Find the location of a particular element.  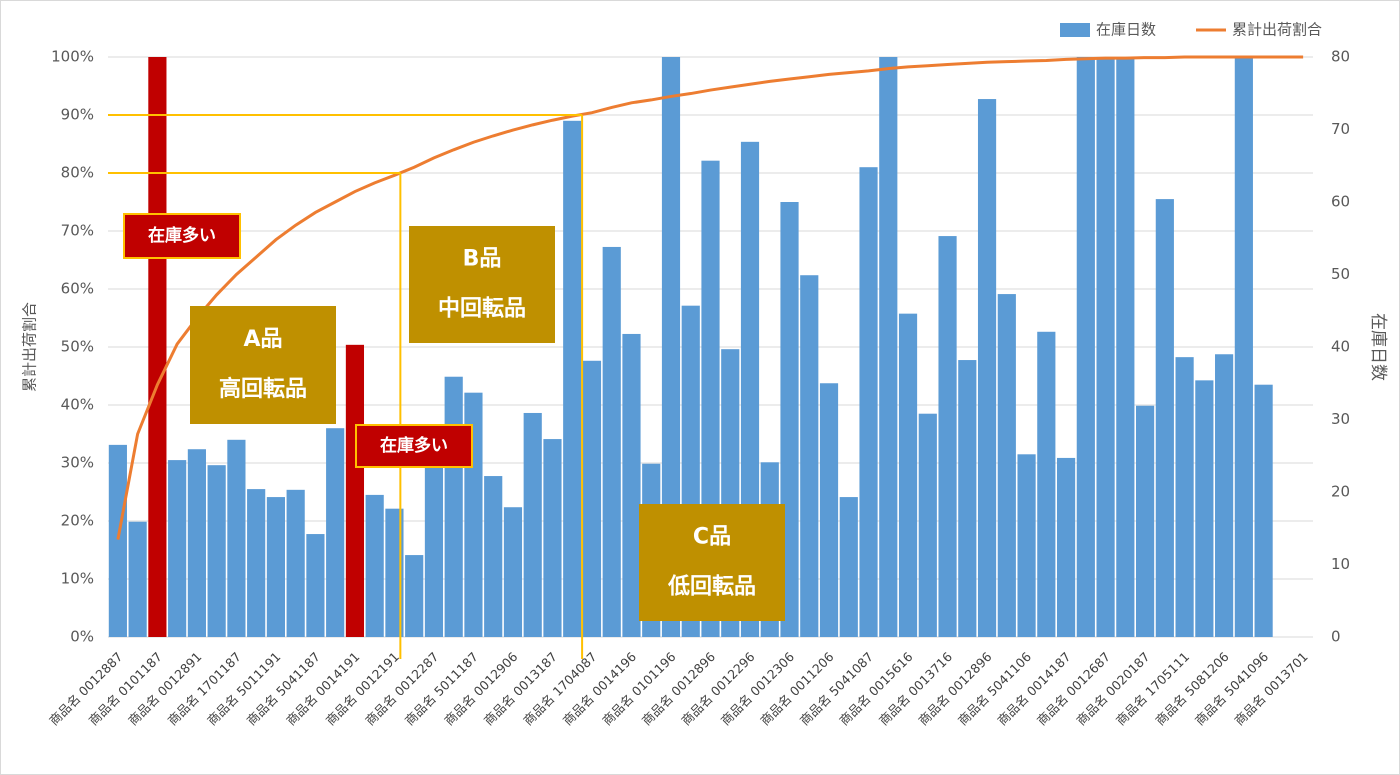

y-tick-label: 90% is located at coordinates (77, 115).